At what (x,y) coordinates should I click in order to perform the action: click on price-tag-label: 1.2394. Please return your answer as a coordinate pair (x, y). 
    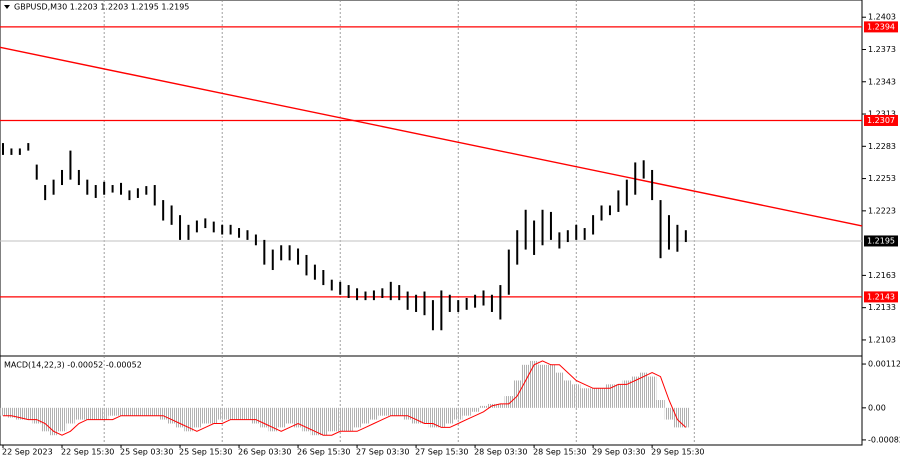
    Looking at the image, I should click on (881, 26).